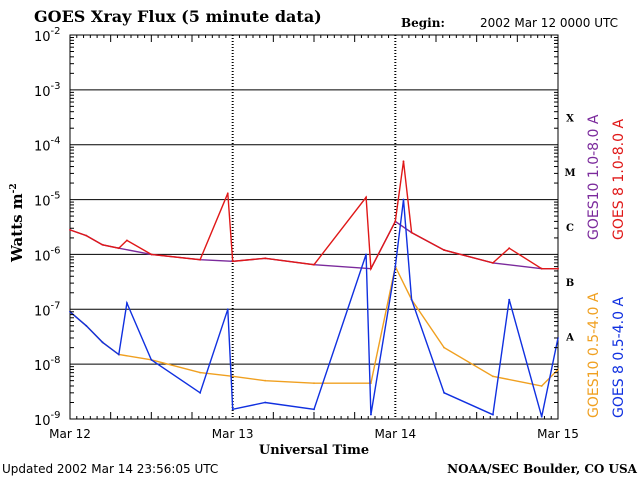 The image size is (640, 480). What do you see at coordinates (56, 360) in the screenshot?
I see `y-tick-exponent: -8` at bounding box center [56, 360].